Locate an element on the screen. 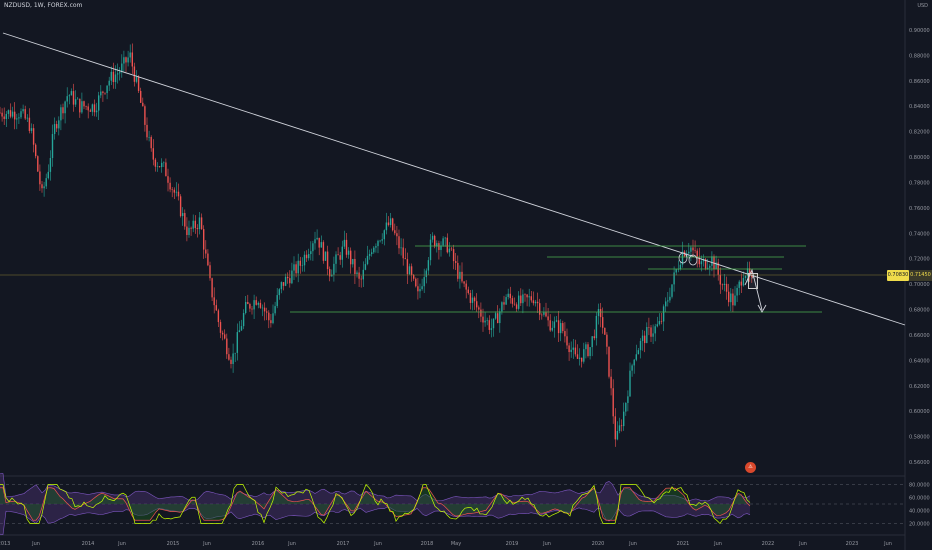 Image resolution: width=932 pixels, height=550 pixels. alert-icon: ⚠ is located at coordinates (750, 467).